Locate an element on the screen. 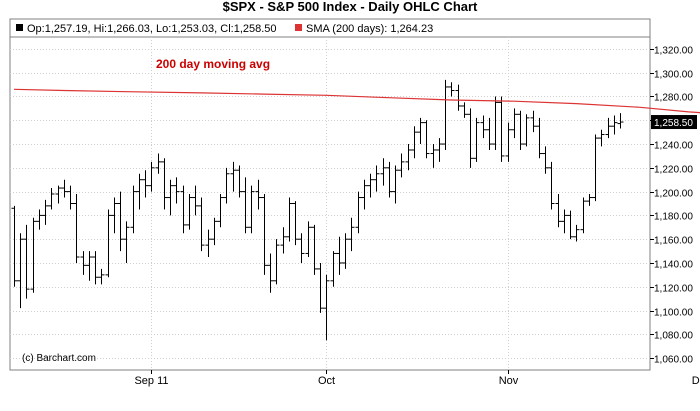 Image resolution: width=700 pixels, height=411 pixels. y-tick-label: 1,280.00 is located at coordinates (673, 98).